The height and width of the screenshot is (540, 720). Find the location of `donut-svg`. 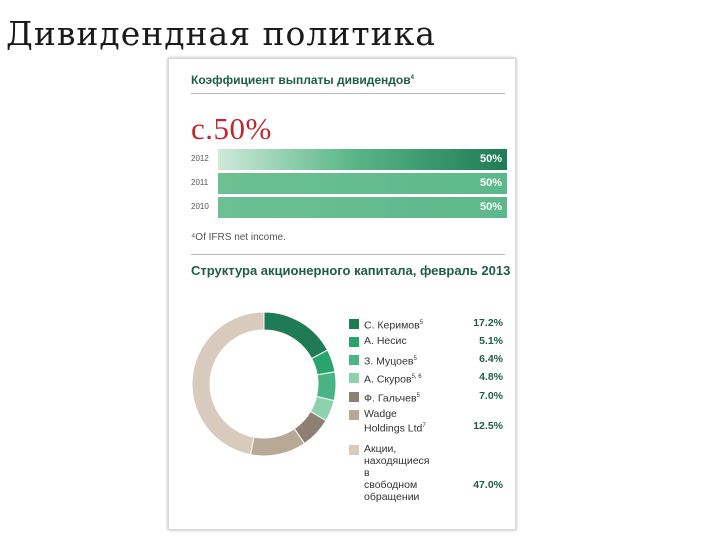

donut-svg is located at coordinates (264, 384).